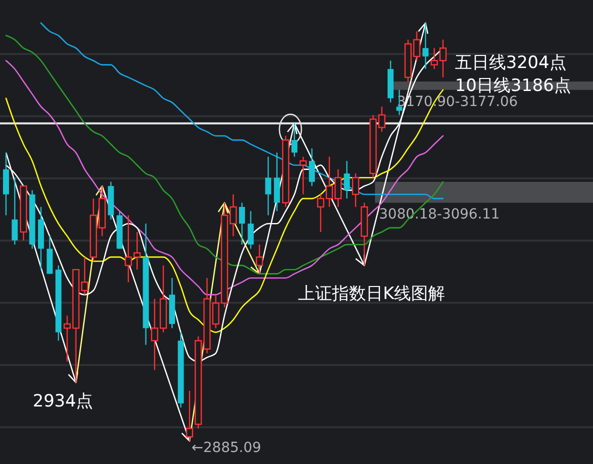  Describe the element at coordinates (510, 63) in the screenshot. I see `text: 五日线3204点` at that location.